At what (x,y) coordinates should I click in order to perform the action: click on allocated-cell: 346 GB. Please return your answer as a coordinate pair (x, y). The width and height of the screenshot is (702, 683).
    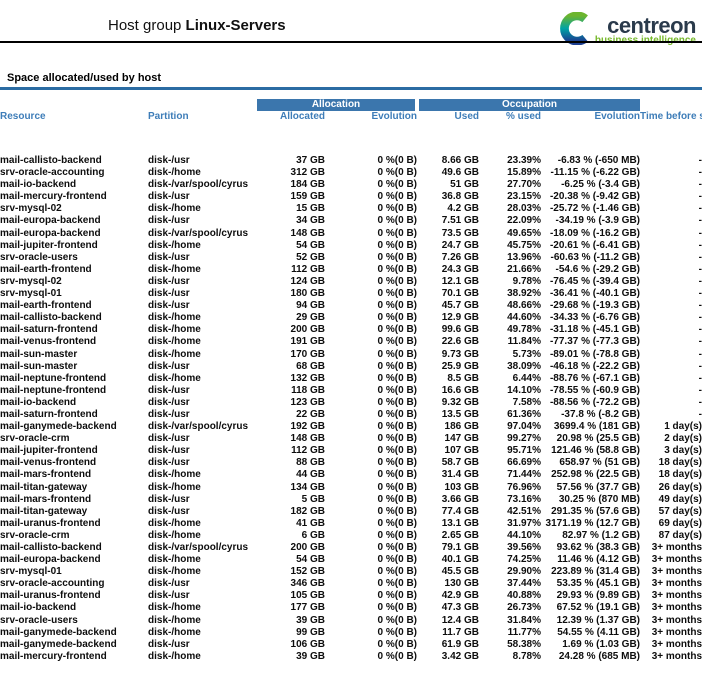
    Looking at the image, I should click on (307, 584).